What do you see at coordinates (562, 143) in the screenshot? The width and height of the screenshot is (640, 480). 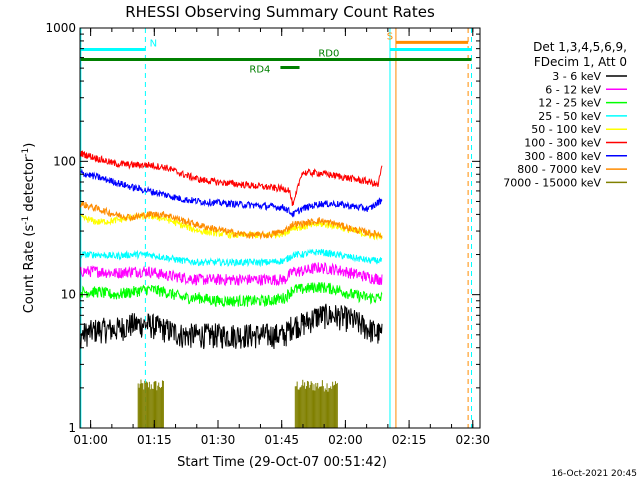 I see `legend-label-100-300-kev: 100 - 300 keV` at bounding box center [562, 143].